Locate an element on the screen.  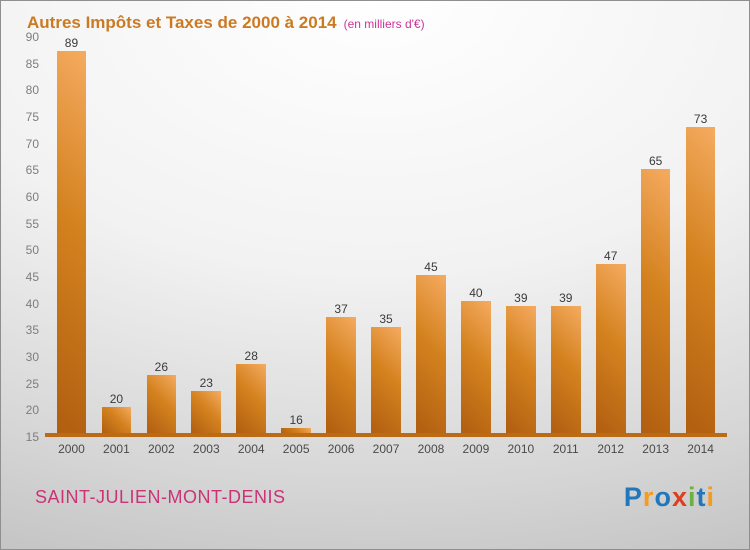
y-tick-label: 55 is located at coordinates (32, 223).